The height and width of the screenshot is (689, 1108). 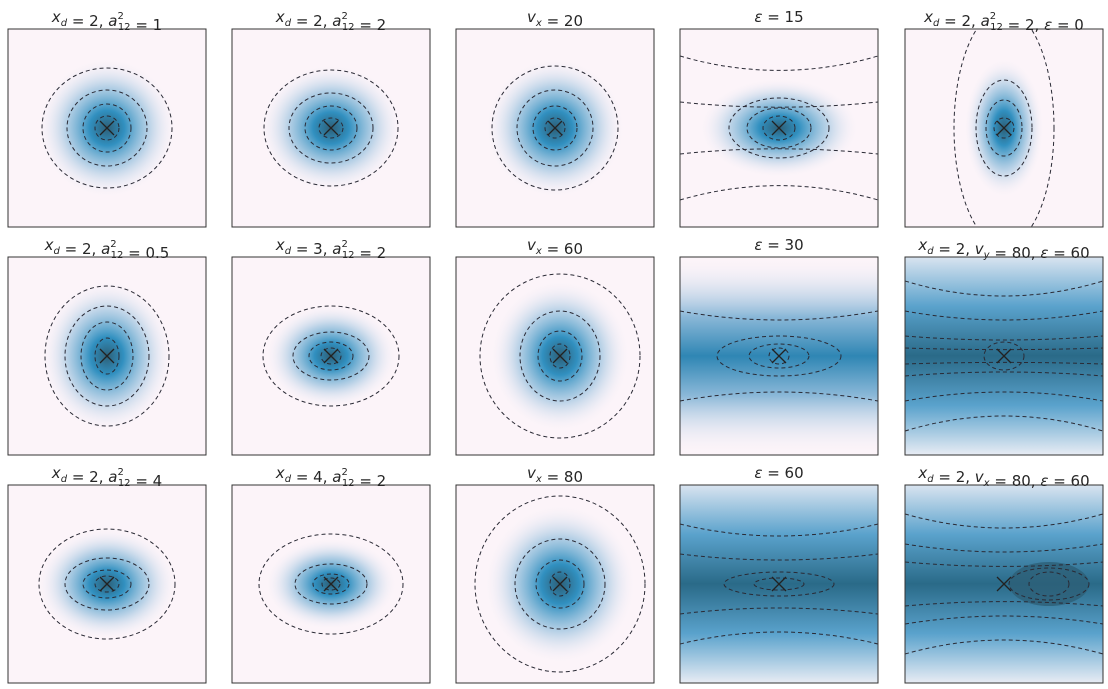 What do you see at coordinates (348, 27) in the screenshot?
I see `title-sub: 12` at bounding box center [348, 27].